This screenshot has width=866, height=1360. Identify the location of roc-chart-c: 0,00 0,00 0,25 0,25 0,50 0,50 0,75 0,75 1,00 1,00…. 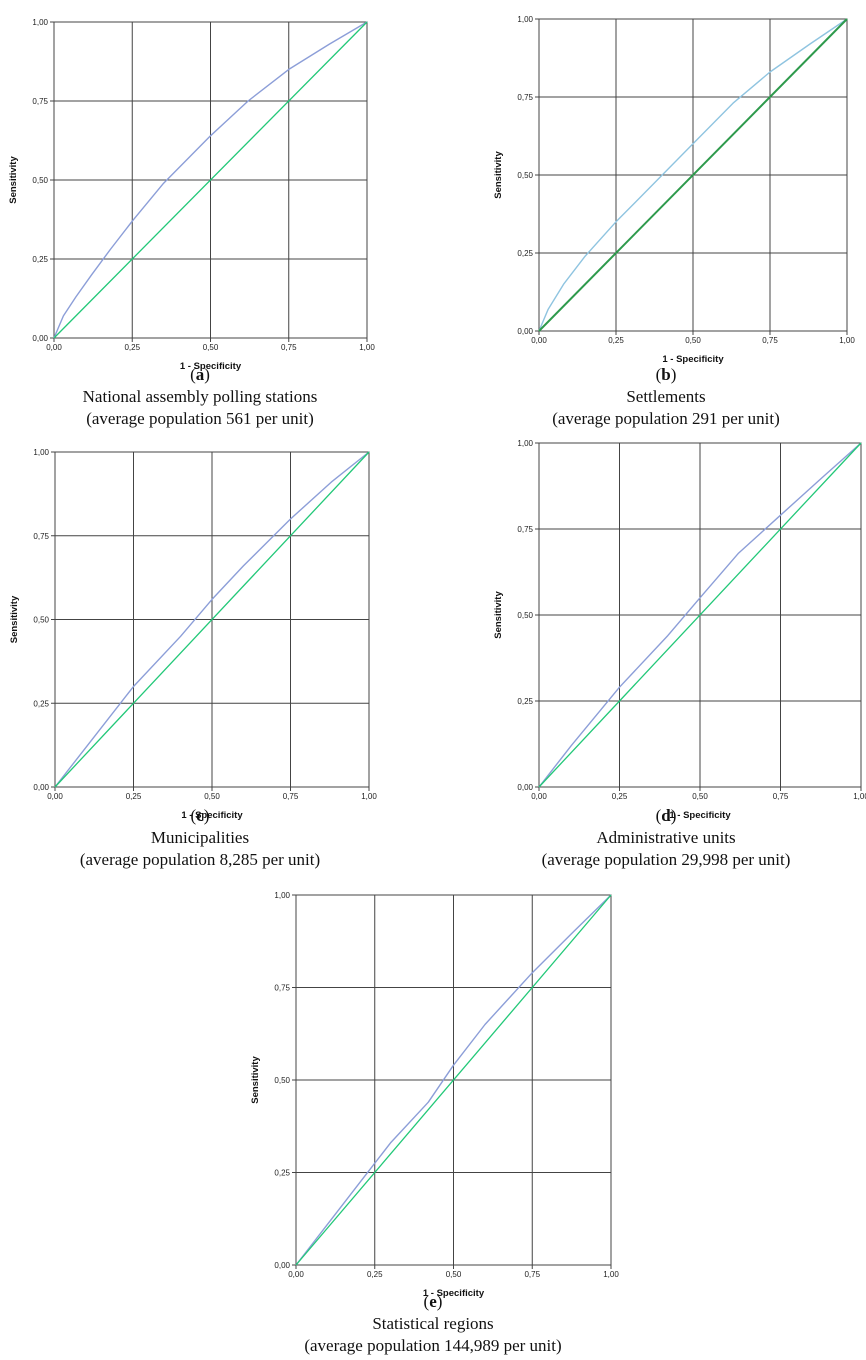
(200, 625).